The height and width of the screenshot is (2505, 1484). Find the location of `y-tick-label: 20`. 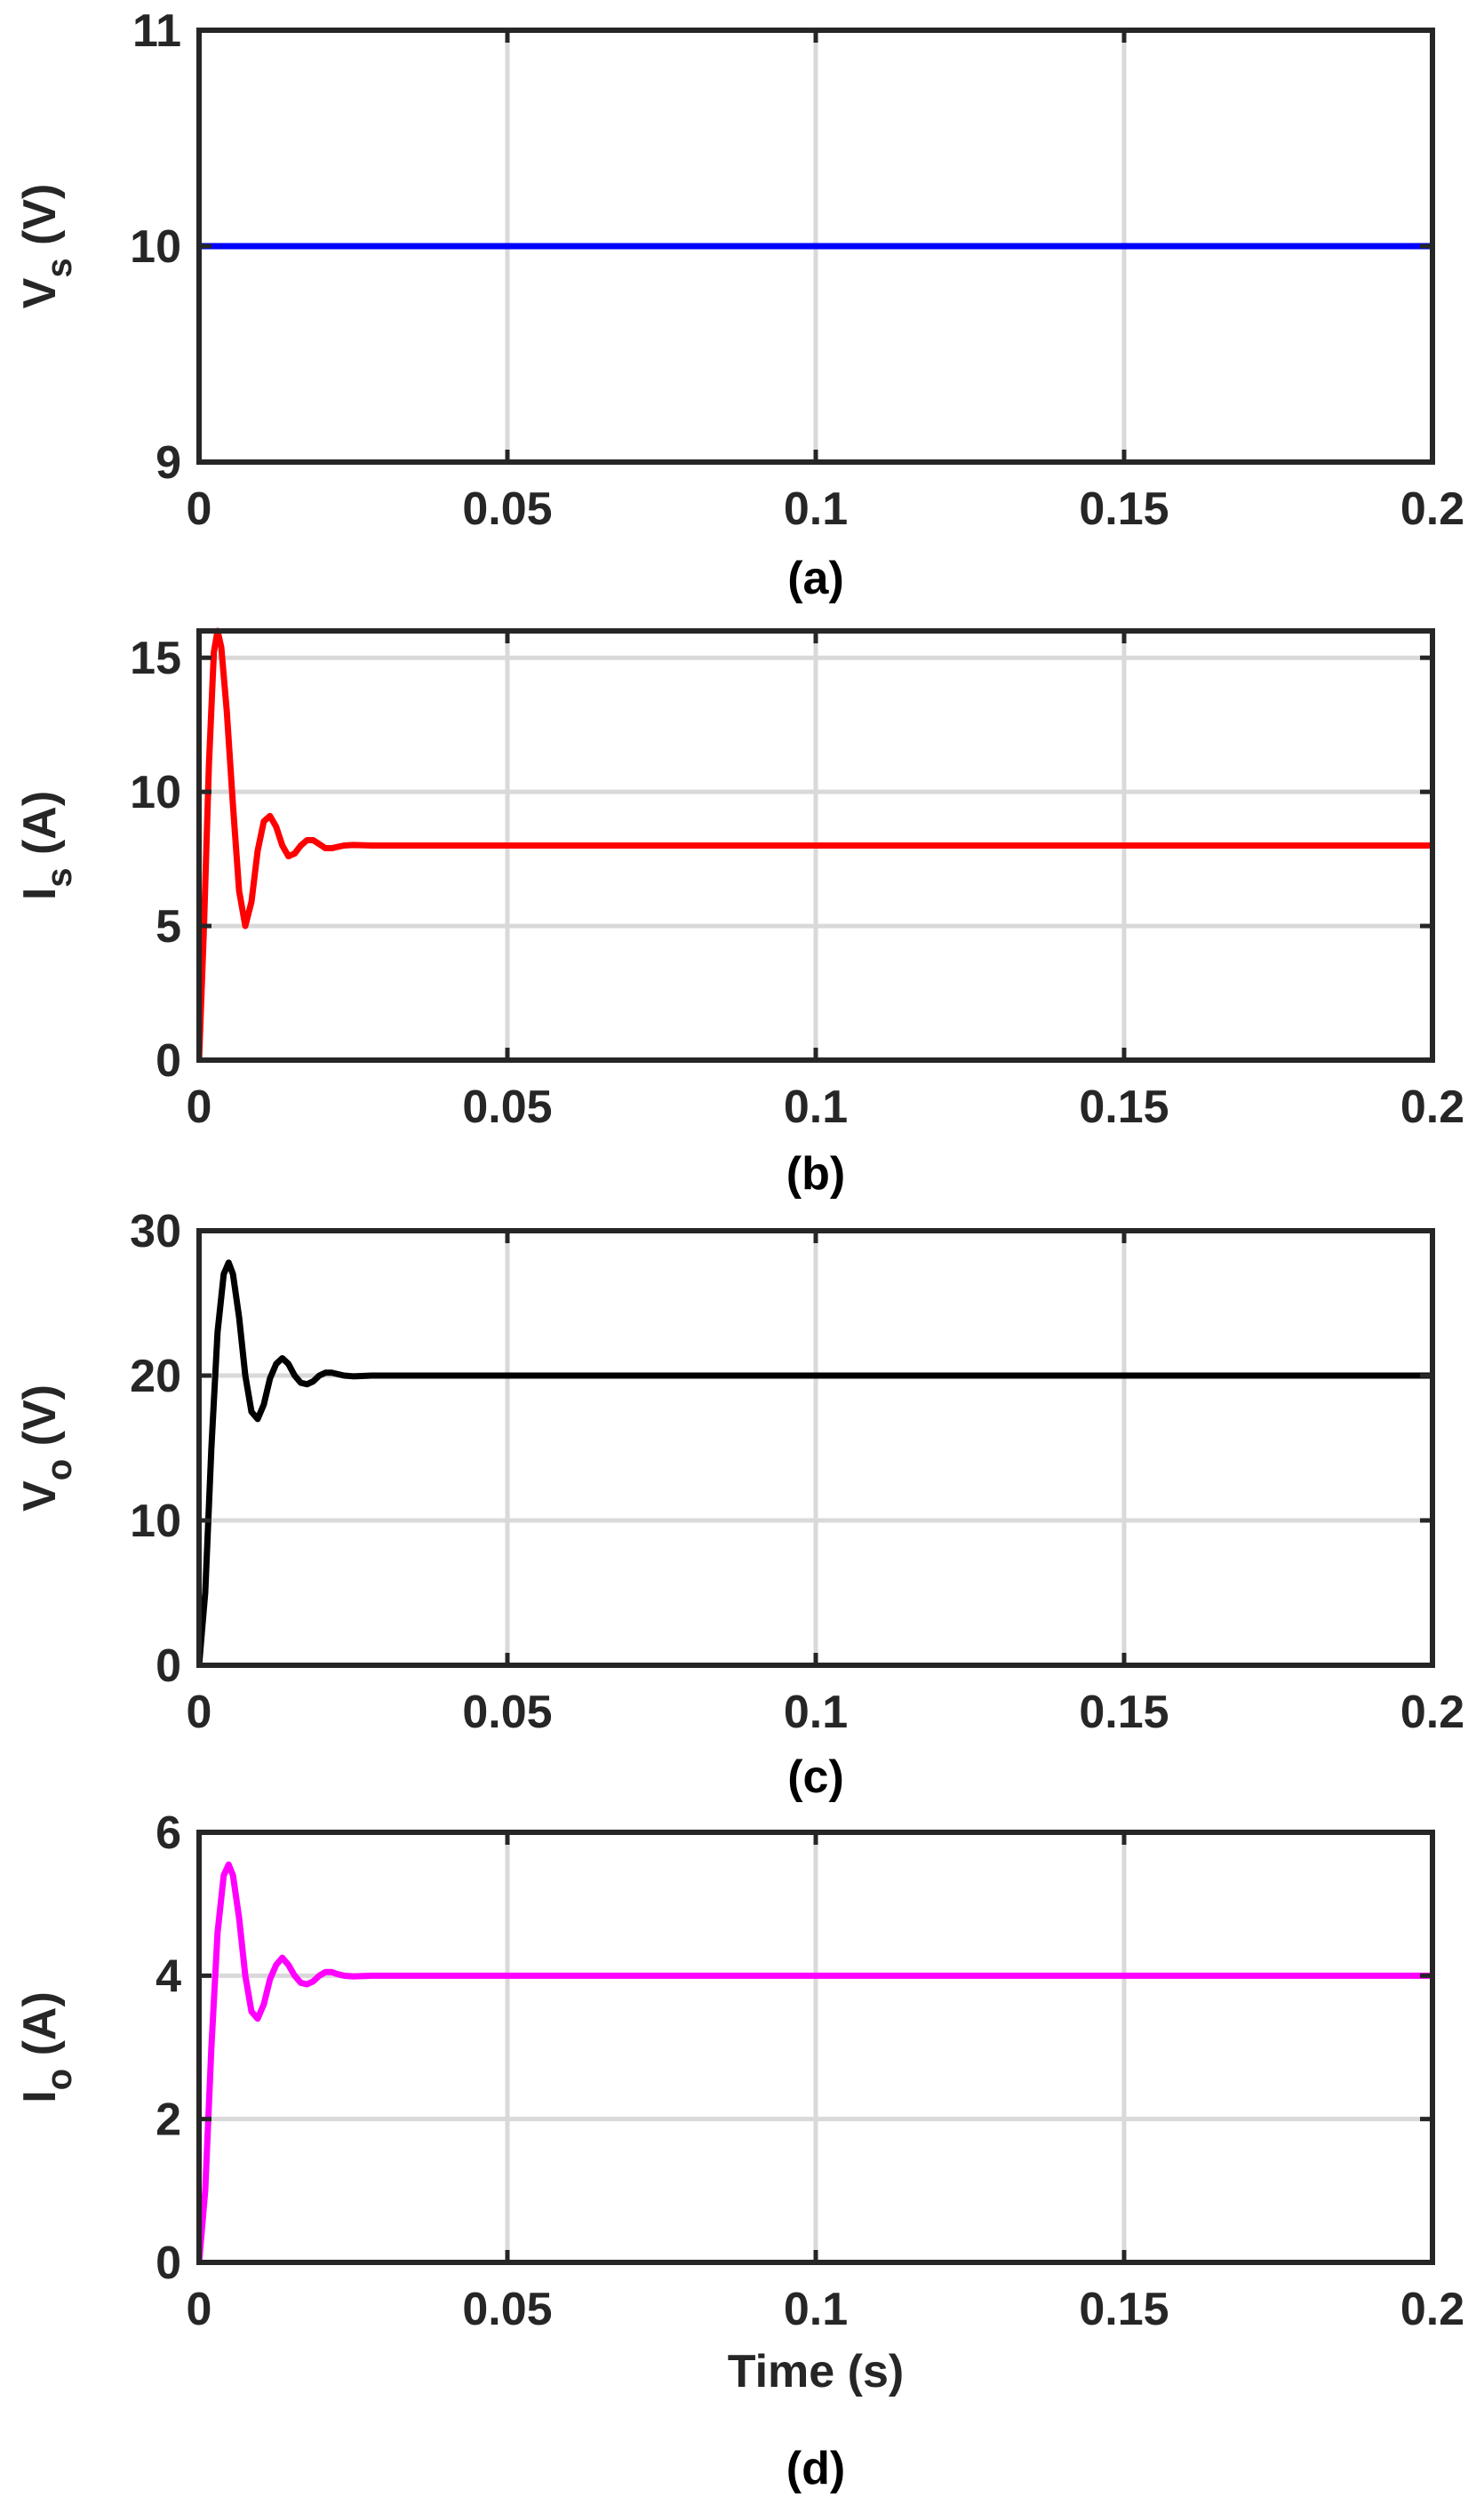

y-tick-label: 20 is located at coordinates (156, 1377).